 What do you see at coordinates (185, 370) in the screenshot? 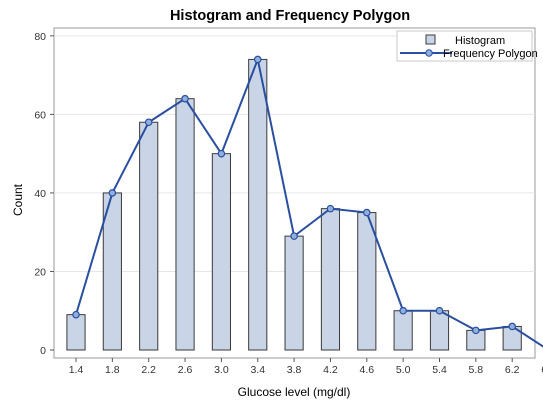
I see `x-tick-label: 2.6` at bounding box center [185, 370].